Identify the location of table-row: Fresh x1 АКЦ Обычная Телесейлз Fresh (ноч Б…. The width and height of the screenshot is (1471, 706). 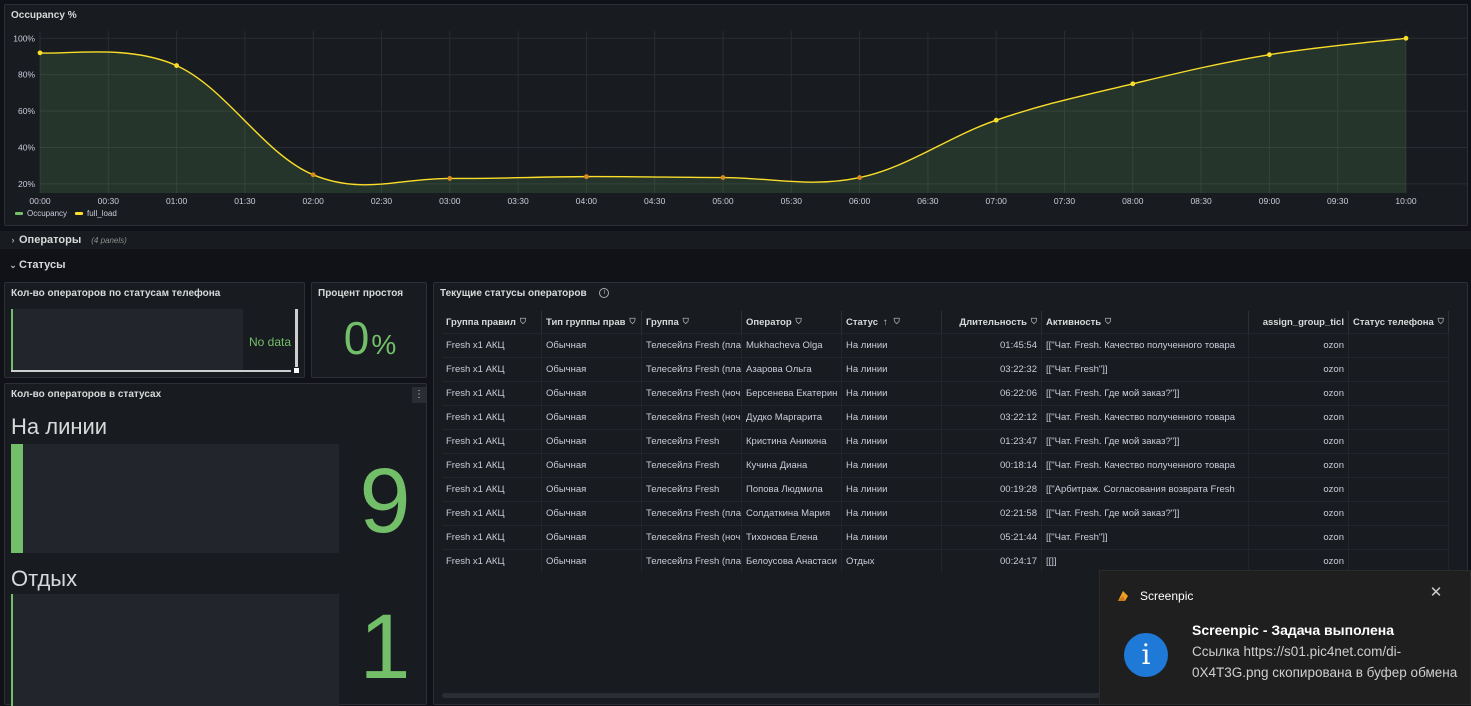
(945, 393).